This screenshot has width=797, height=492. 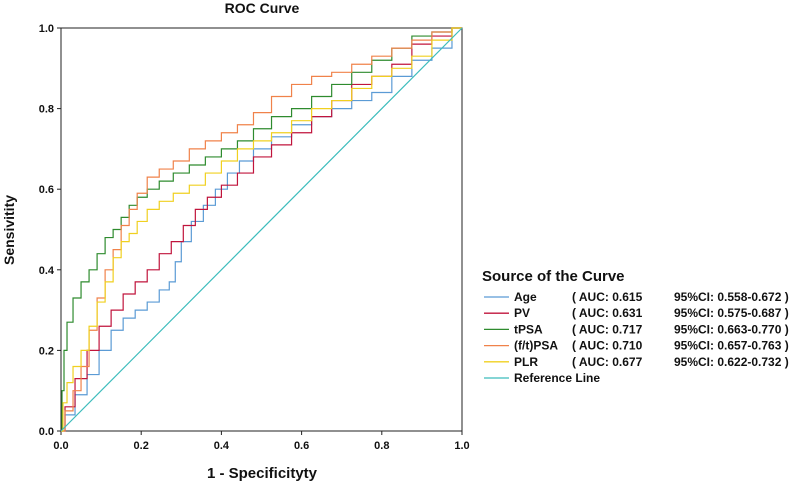 I want to click on y-tick-label: 0.0, so click(x=46, y=432).